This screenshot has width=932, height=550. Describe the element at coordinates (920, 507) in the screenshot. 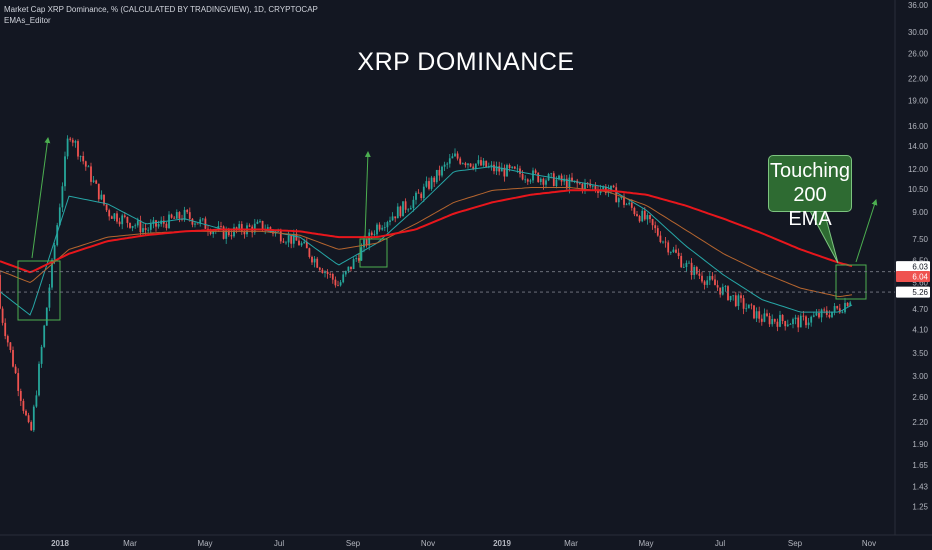

I see `price-tick-label: 1.25` at that location.